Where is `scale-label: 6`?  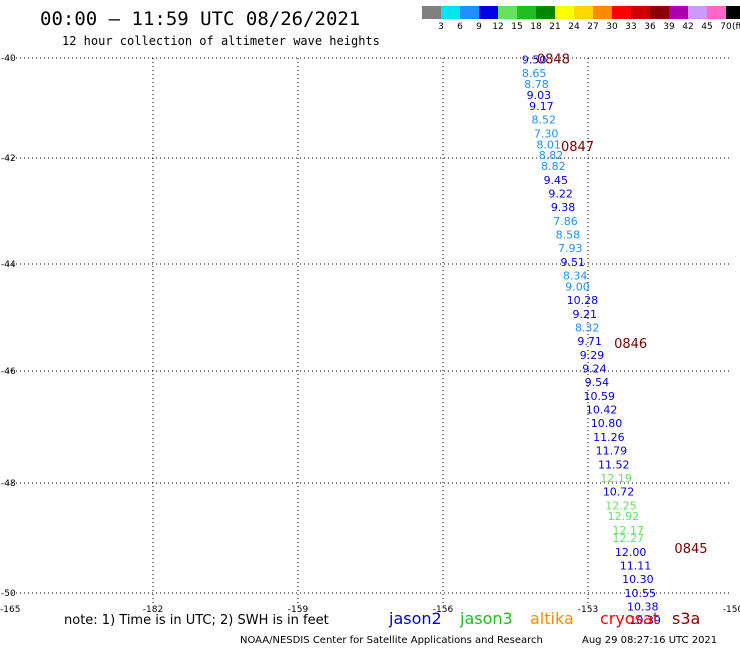 scale-label: 6 is located at coordinates (460, 27).